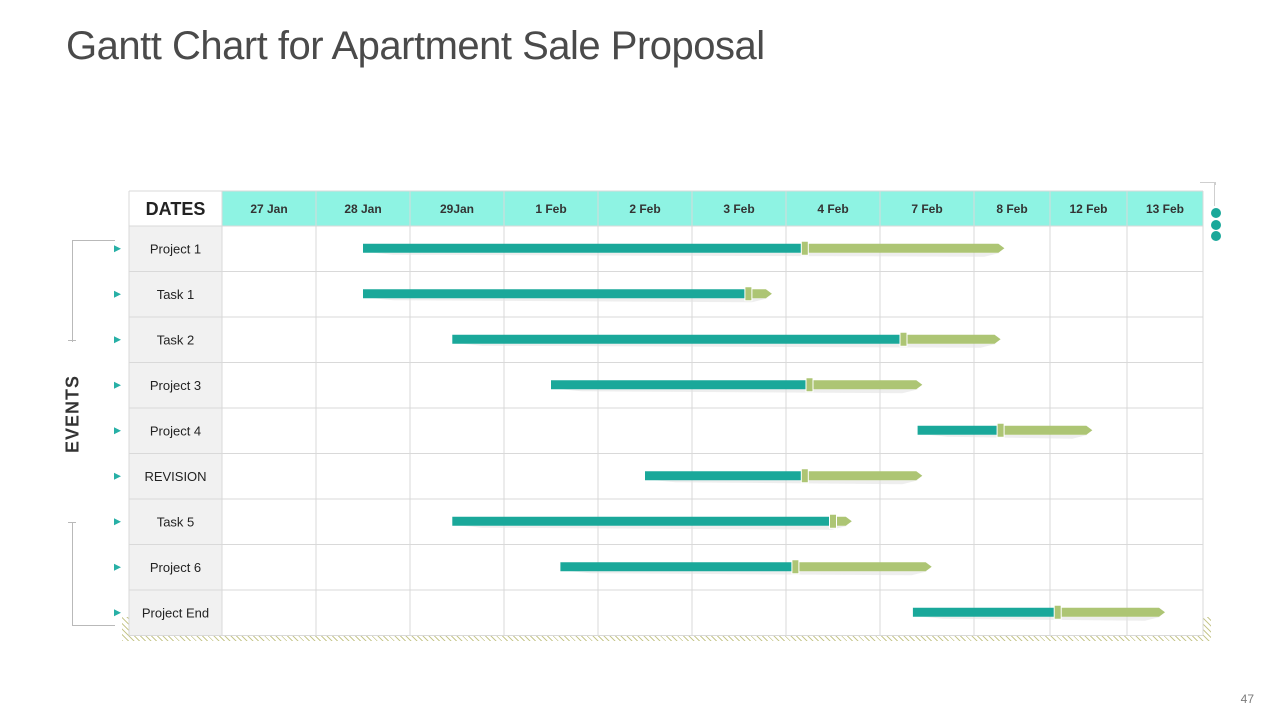 This screenshot has height=720, width=1280. I want to click on slide-title: Gantt Chart for Apartment Sale Proposal, so click(415, 46).